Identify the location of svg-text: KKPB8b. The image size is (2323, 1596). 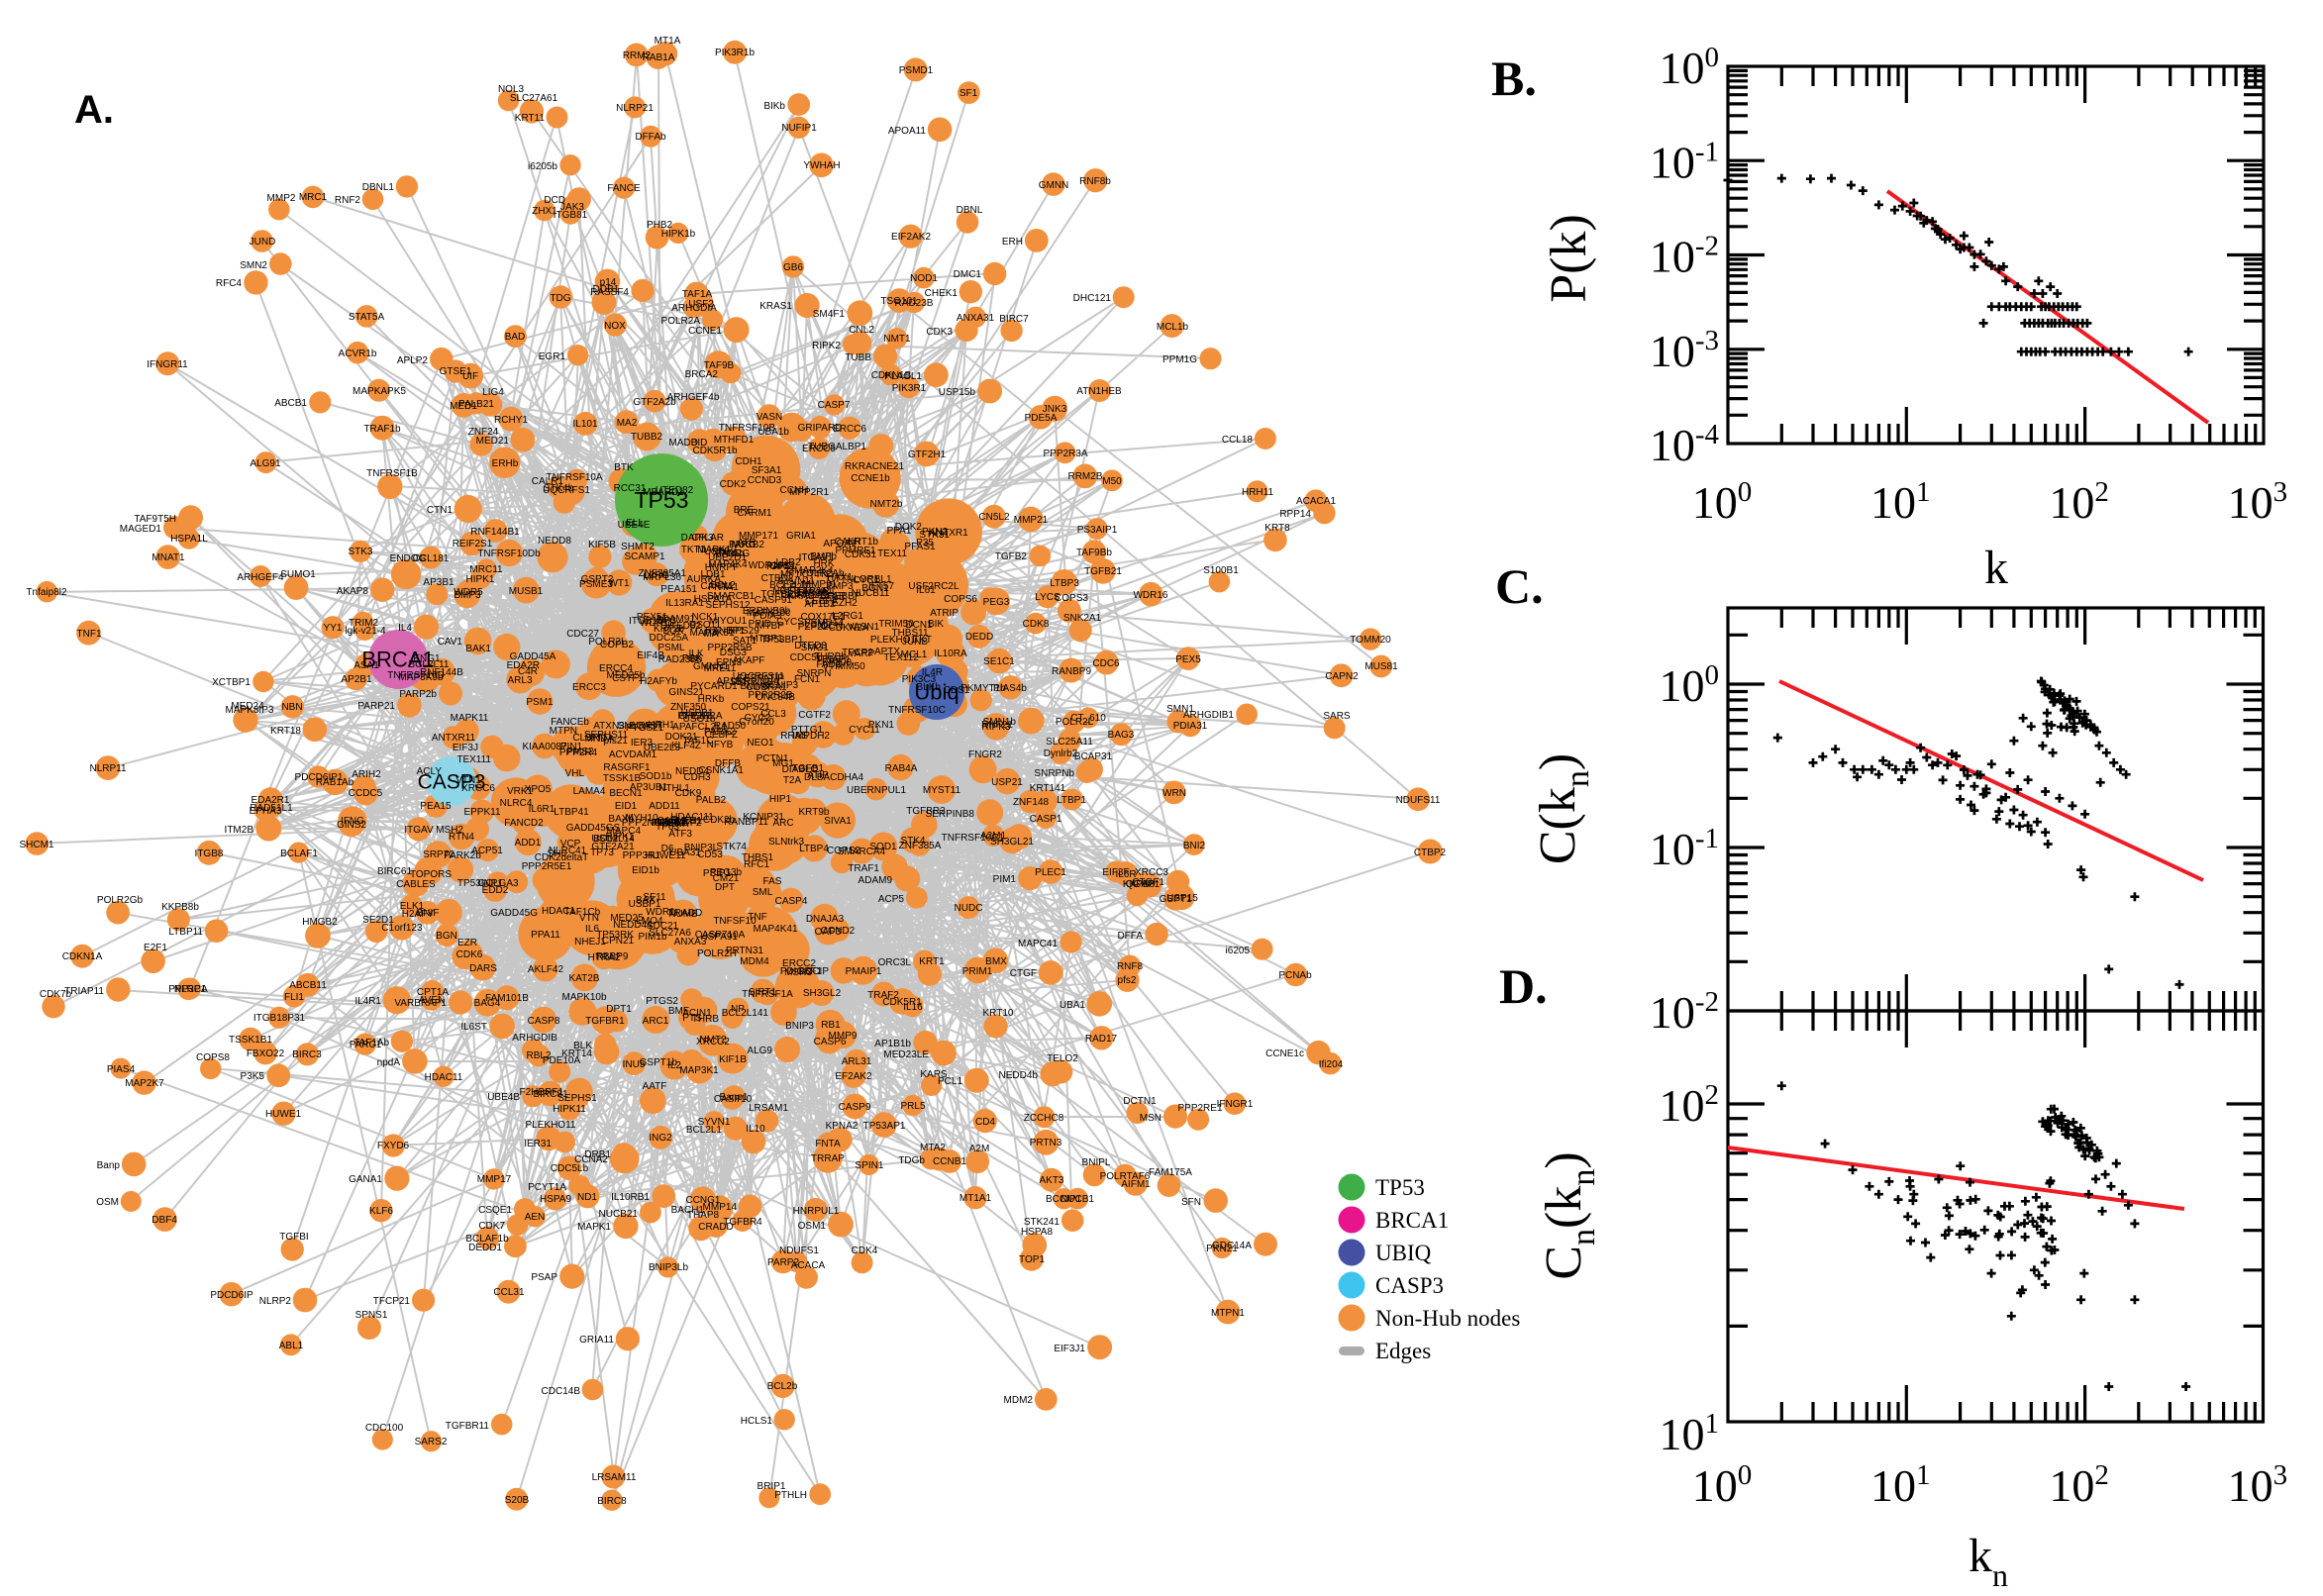
(180, 908).